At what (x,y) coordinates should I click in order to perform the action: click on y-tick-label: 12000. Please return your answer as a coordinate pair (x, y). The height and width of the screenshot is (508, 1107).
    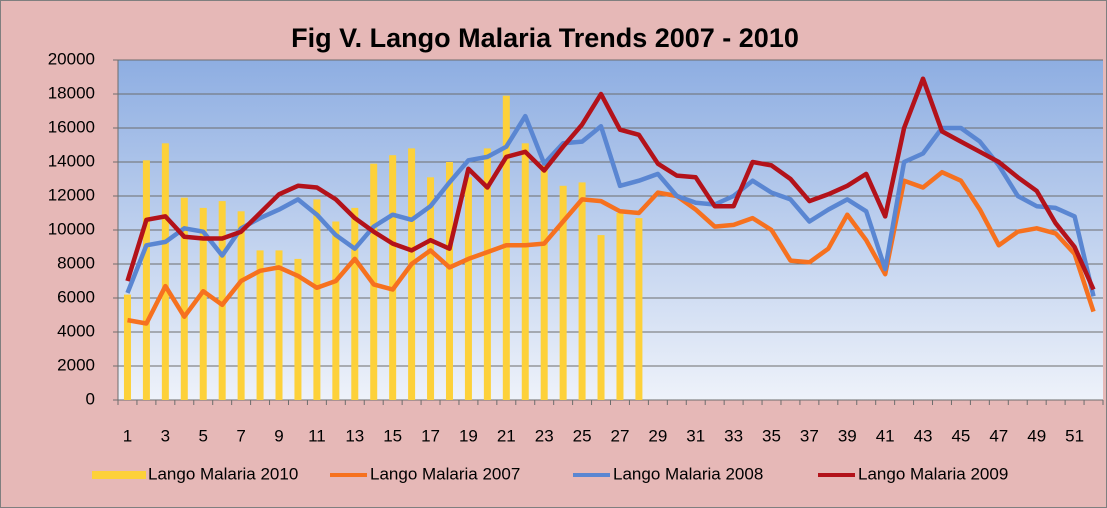
    Looking at the image, I should click on (71, 194).